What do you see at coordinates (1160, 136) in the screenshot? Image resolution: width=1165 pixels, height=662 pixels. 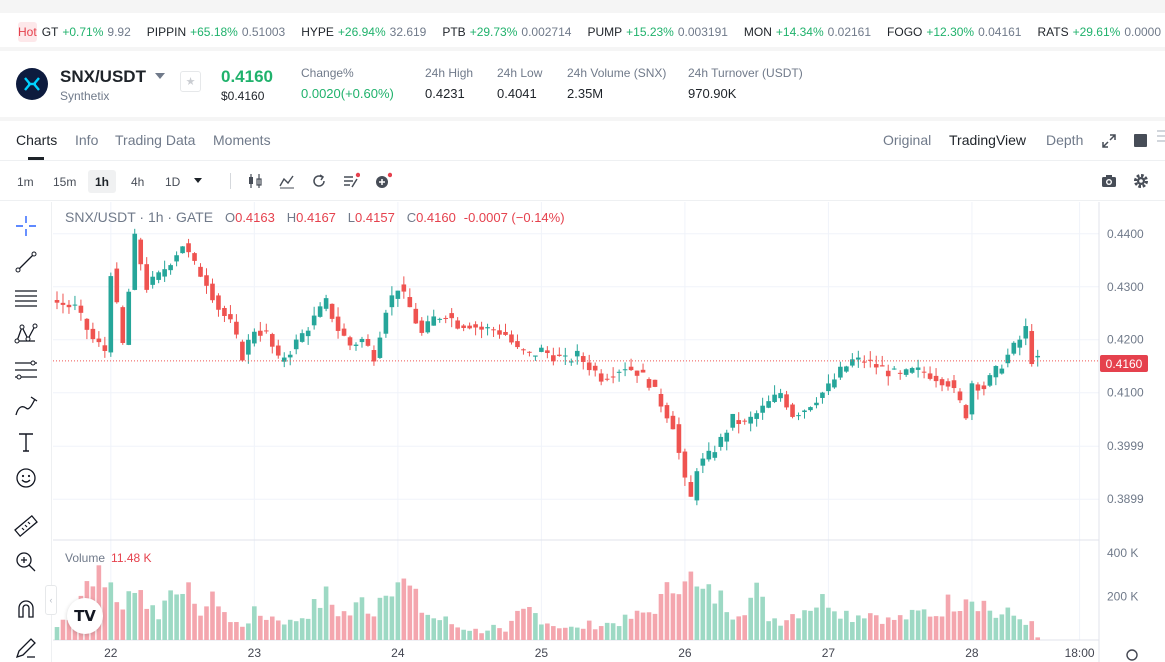 I see `menu-lines-icon` at bounding box center [1160, 136].